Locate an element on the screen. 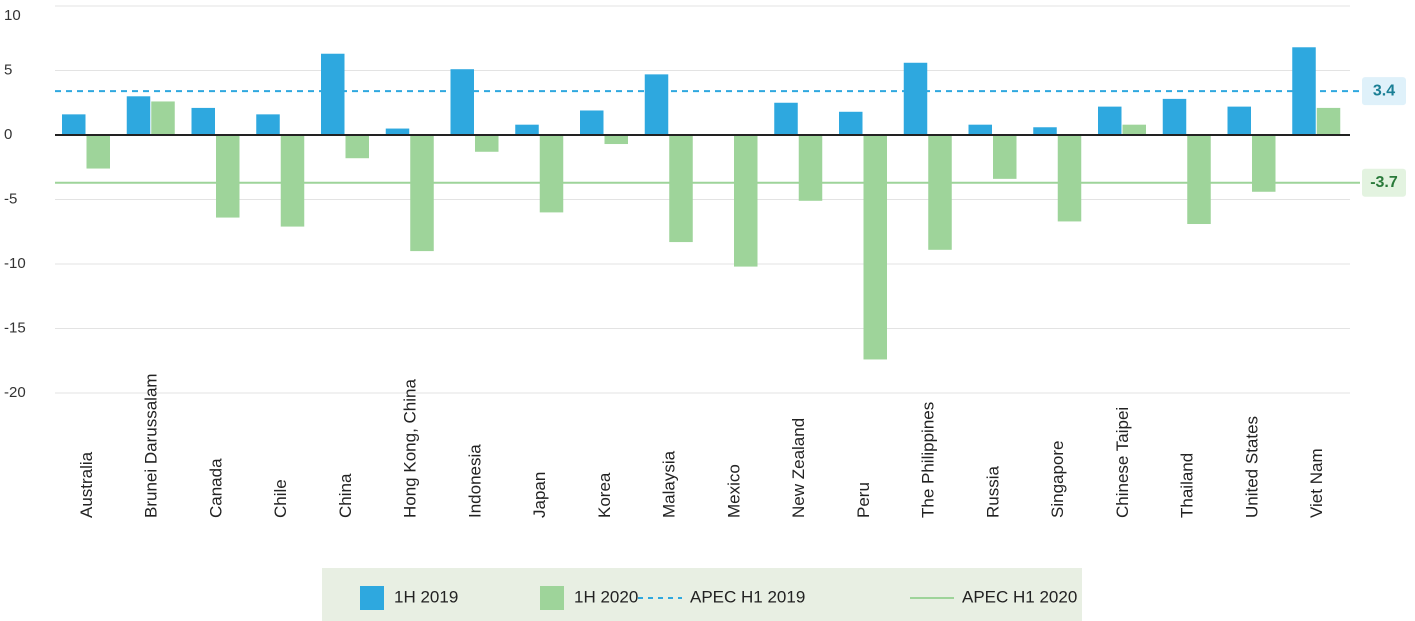 Image resolution: width=1415 pixels, height=621 pixels. reference-label: -3.7 is located at coordinates (1384, 182).